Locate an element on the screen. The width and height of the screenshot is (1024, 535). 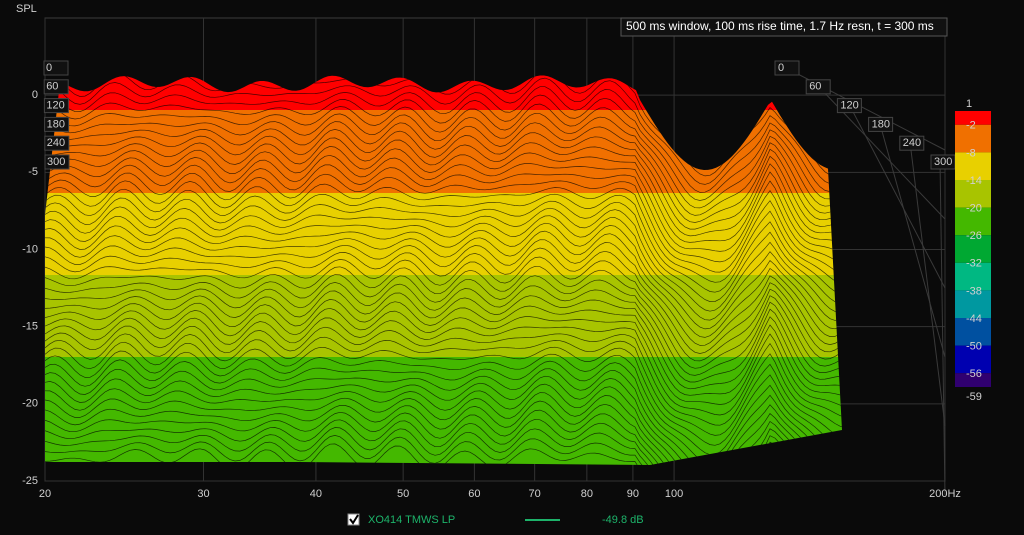
x-tick-label: 200Hz is located at coordinates (945, 494).